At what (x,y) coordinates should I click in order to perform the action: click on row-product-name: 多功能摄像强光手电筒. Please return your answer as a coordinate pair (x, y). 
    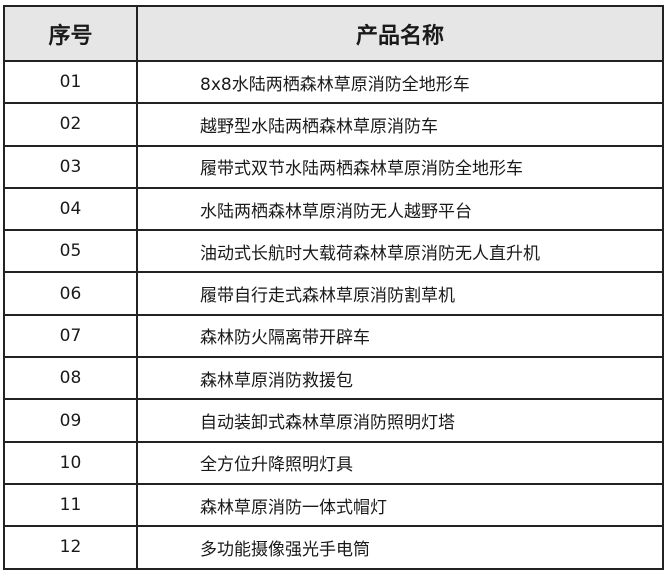
    Looking at the image, I should click on (400, 547).